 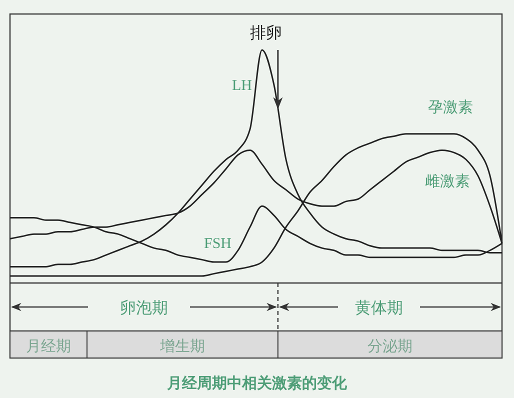 What do you see at coordinates (48, 346) in the screenshot?
I see `text: 月经期` at bounding box center [48, 346].